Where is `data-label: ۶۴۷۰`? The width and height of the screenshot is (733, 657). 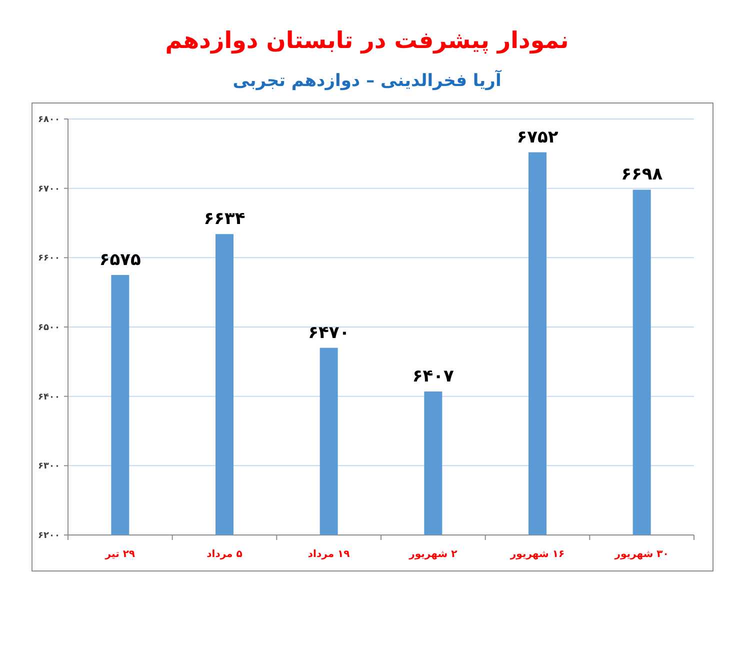
data-label: ۶۴۷۰ is located at coordinates (329, 332).